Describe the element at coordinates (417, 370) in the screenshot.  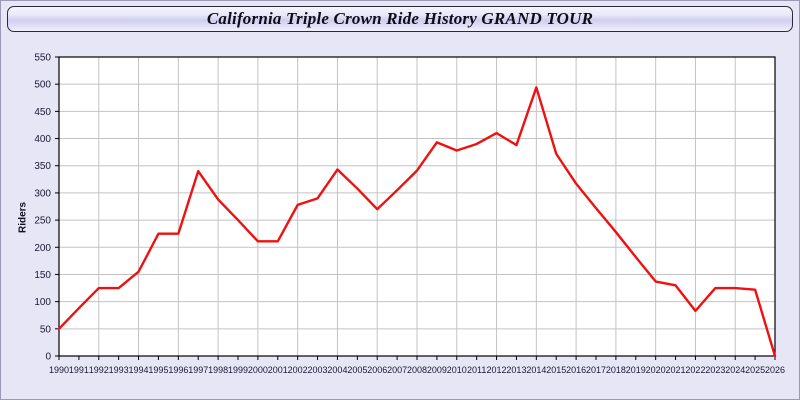
I see `x-tick-label: 2008` at that location.